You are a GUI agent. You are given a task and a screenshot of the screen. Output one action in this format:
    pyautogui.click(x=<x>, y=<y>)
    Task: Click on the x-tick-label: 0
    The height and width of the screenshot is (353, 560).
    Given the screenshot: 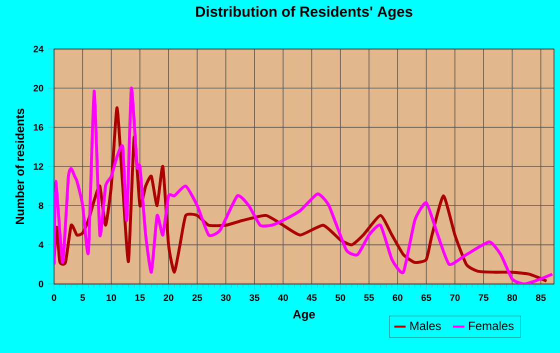 What is the action you would take?
    pyautogui.click(x=54, y=297)
    